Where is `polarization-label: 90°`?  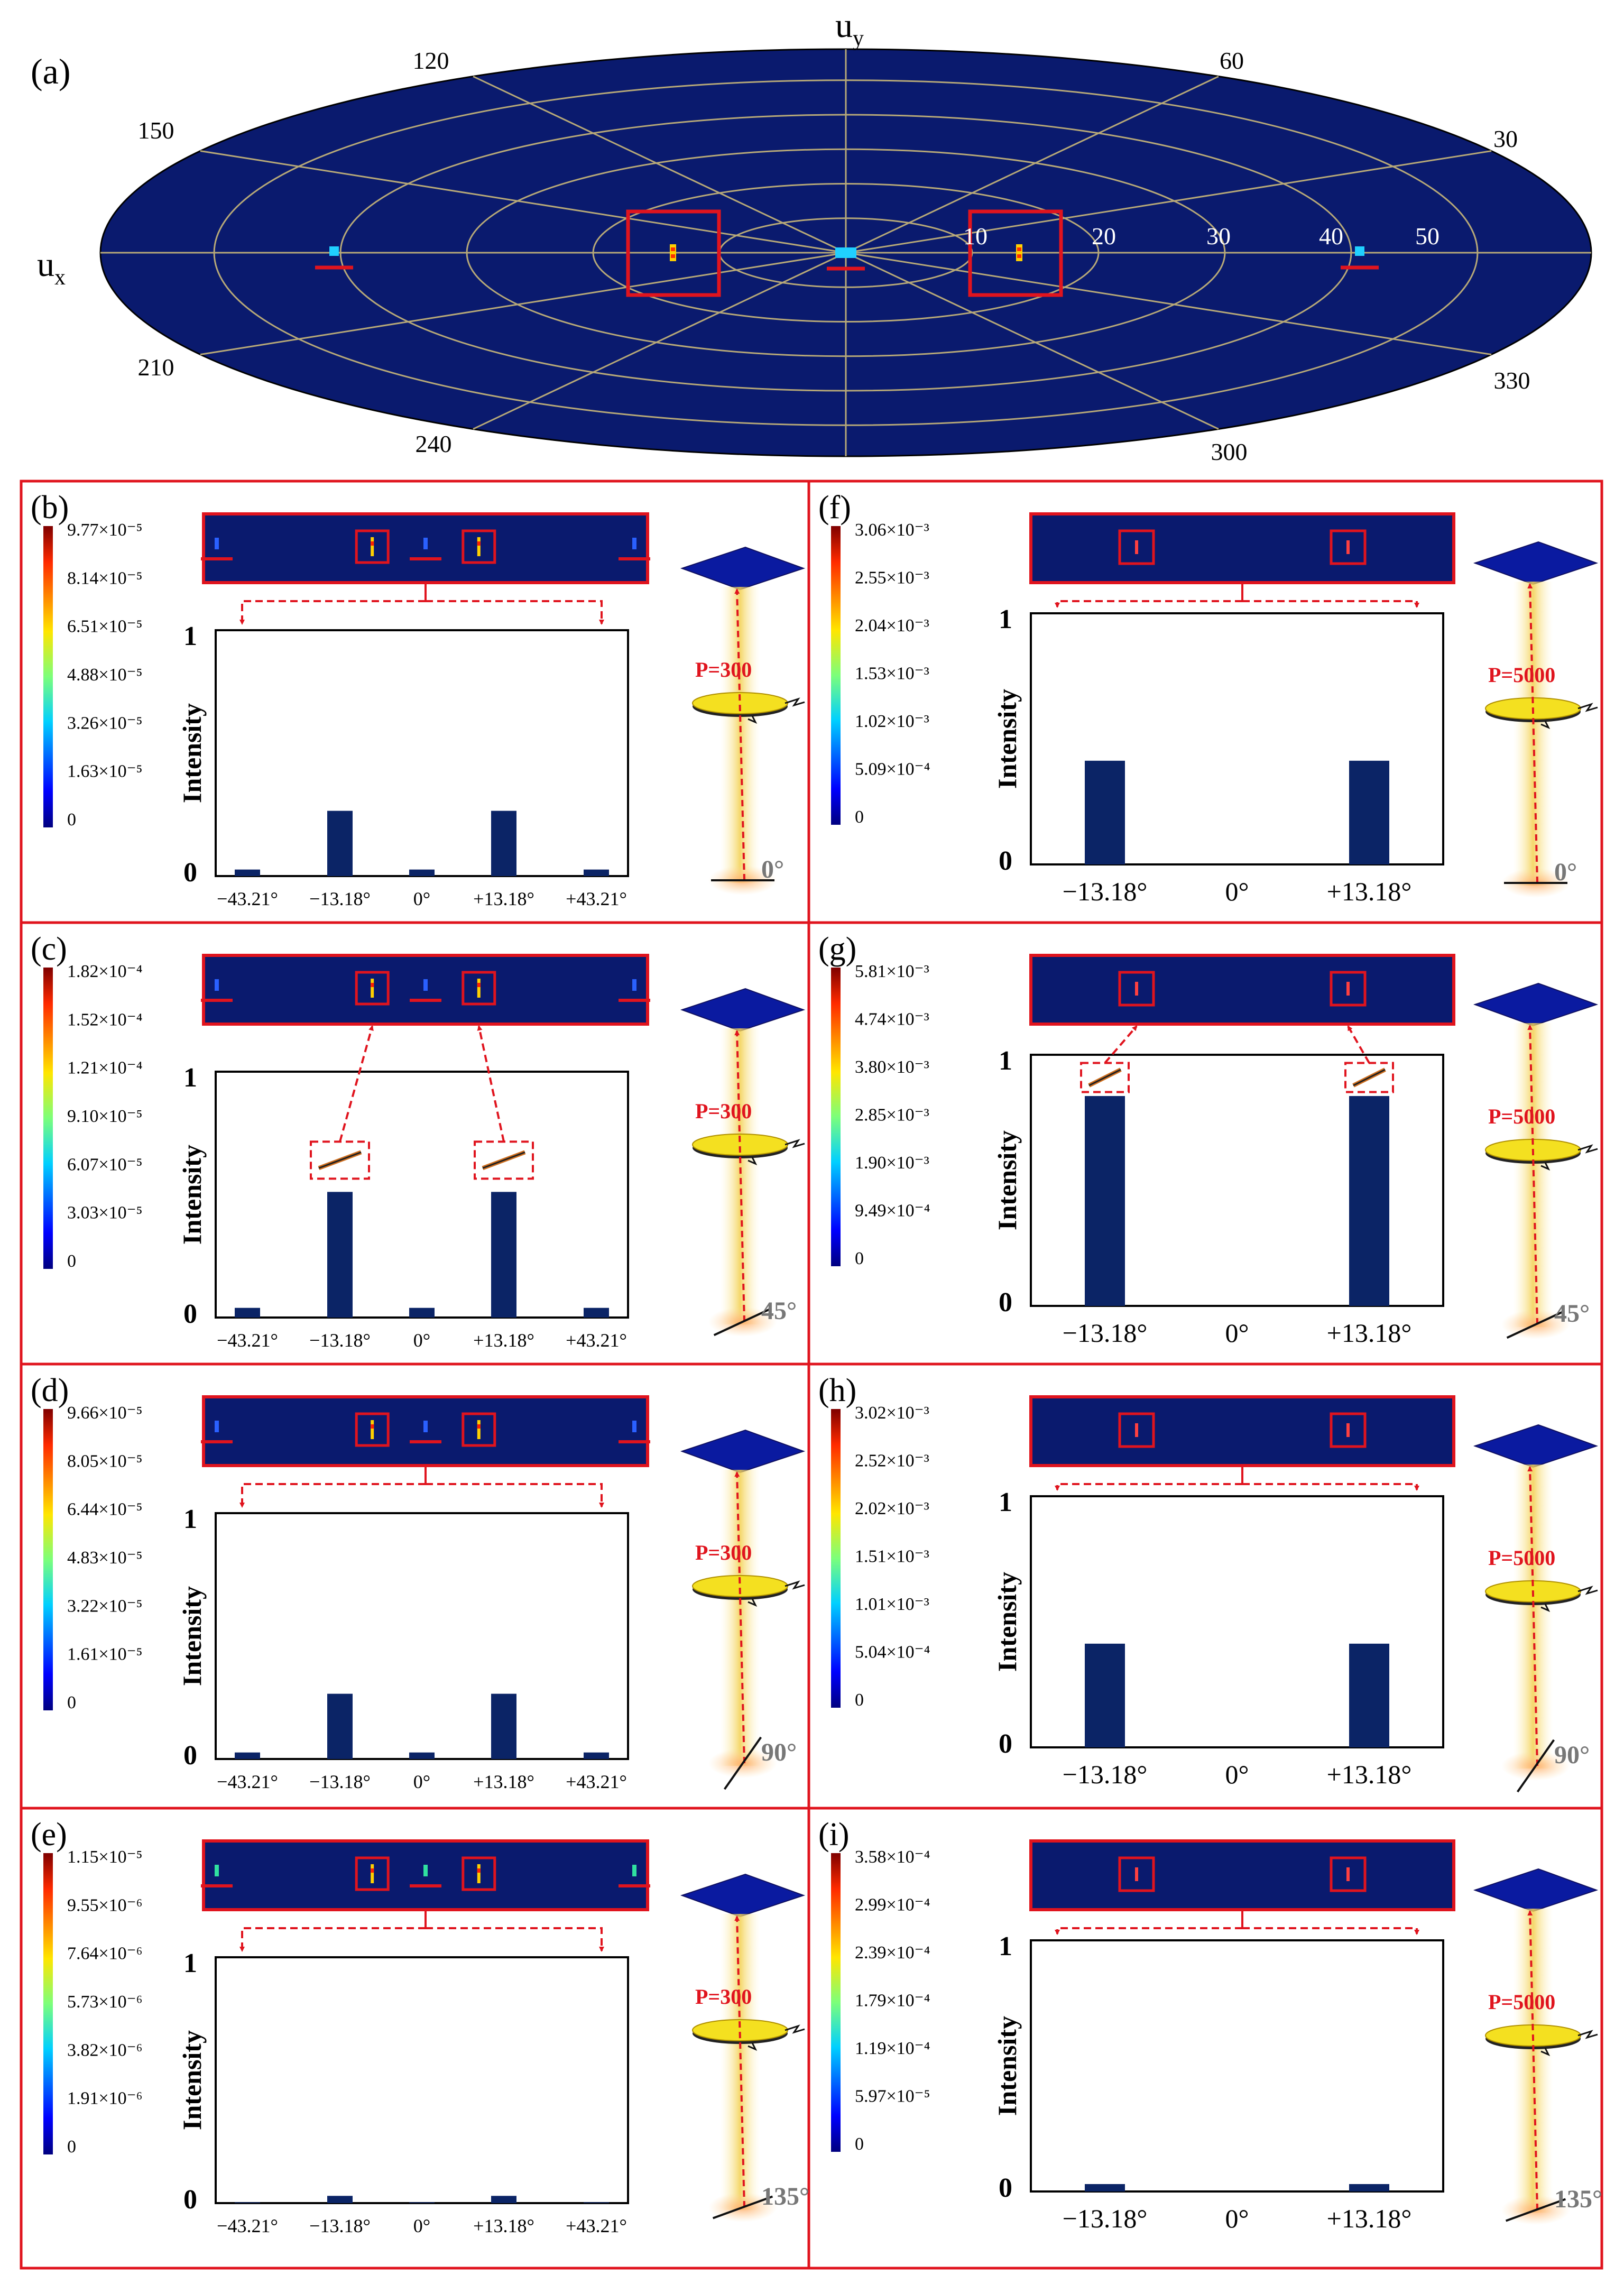 polarization-label: 90° is located at coordinates (779, 1752).